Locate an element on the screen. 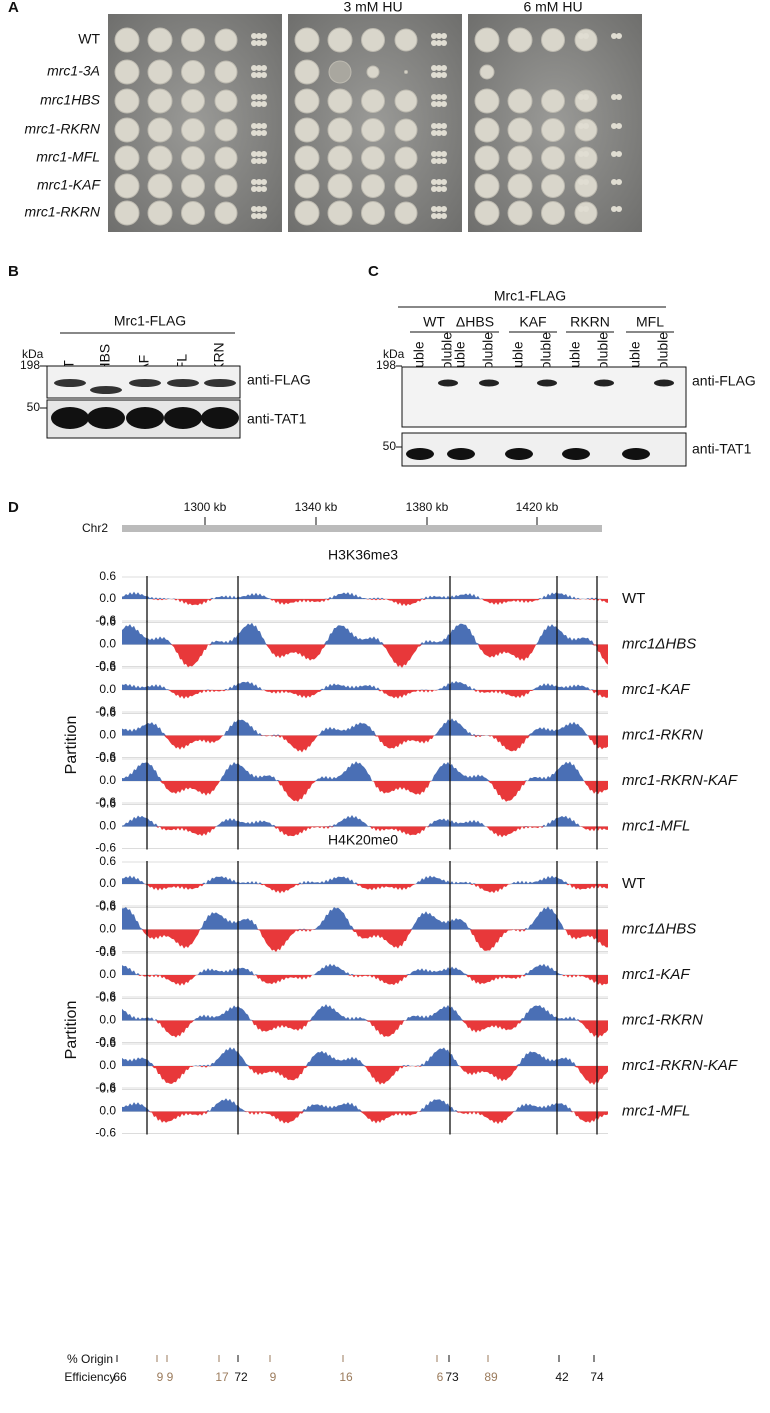  panel-label: A is located at coordinates (13, 8).